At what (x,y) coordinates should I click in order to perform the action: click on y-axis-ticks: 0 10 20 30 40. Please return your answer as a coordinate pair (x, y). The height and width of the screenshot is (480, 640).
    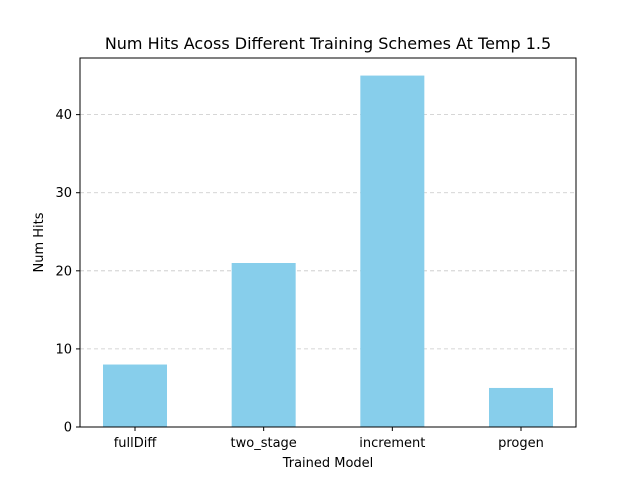
    Looking at the image, I should click on (67, 272).